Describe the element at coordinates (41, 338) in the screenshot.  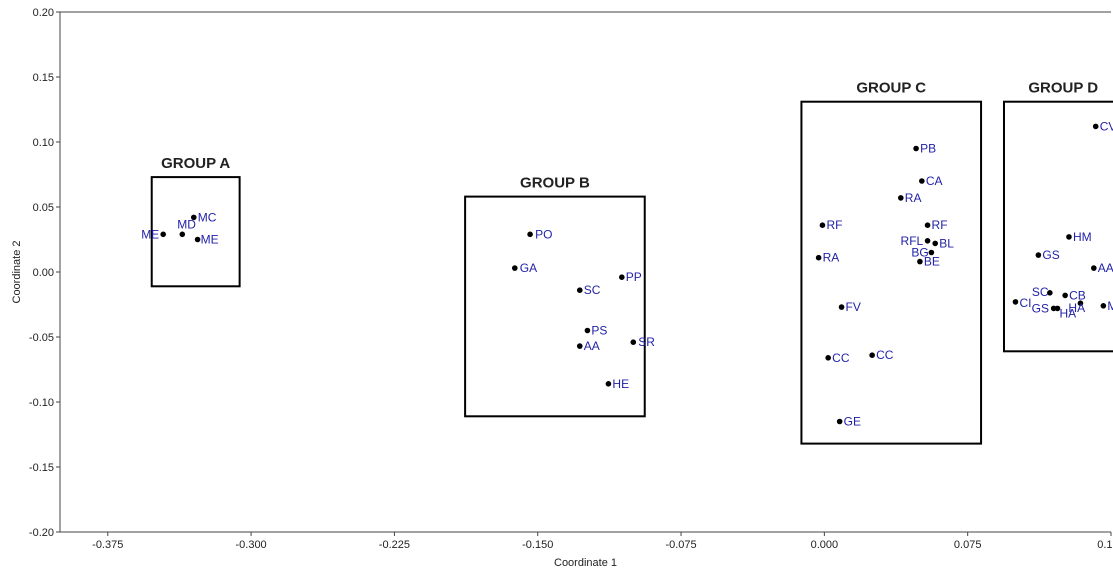
I see `y-tick-label: -0.05` at that location.